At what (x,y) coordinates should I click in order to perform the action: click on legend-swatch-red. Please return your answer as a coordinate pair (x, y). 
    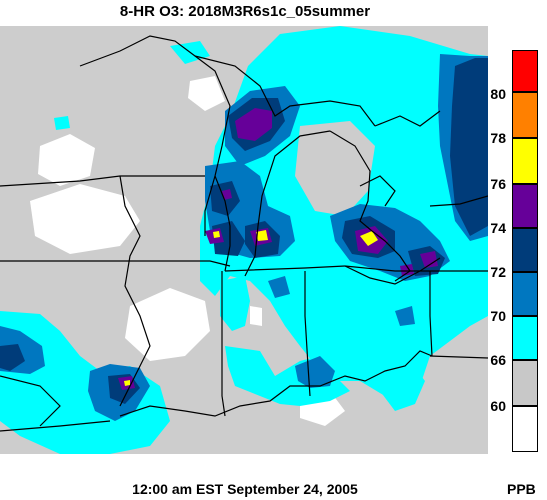
    Looking at the image, I should click on (525, 71).